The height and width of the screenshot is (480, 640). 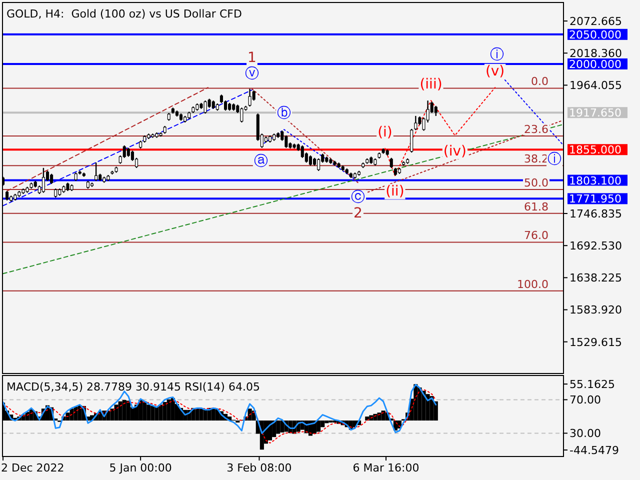 I want to click on y-tick-label: 1638.225, so click(x=596, y=277).